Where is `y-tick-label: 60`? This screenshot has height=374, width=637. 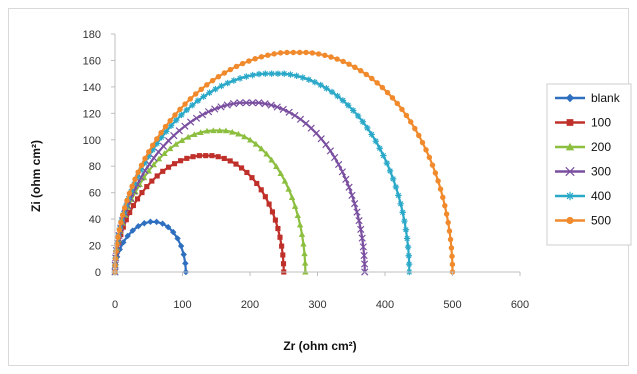
y-tick-label: 60 is located at coordinates (95, 194).